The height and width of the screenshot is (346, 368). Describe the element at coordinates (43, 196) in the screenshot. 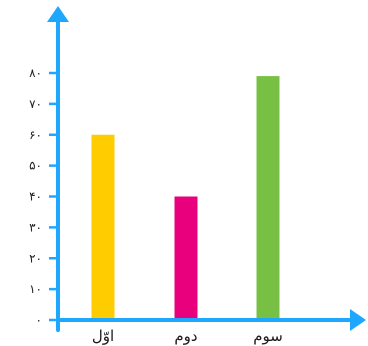

I see `y-ticks: ۰ ۱۰ ۲۰ ۳۰ ۴۰ ۵۰ ۶۰ ۷۰ ۸۰` at that location.